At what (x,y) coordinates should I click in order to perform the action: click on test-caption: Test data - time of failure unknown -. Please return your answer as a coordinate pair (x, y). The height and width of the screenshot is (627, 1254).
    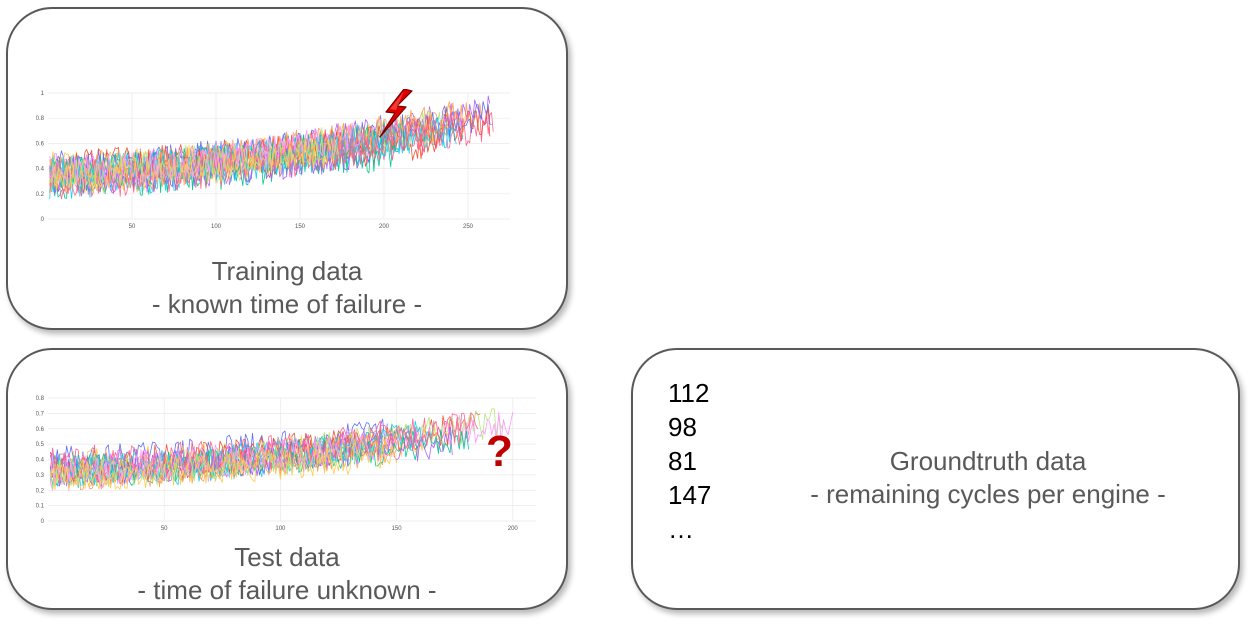
    Looking at the image, I should click on (287, 574).